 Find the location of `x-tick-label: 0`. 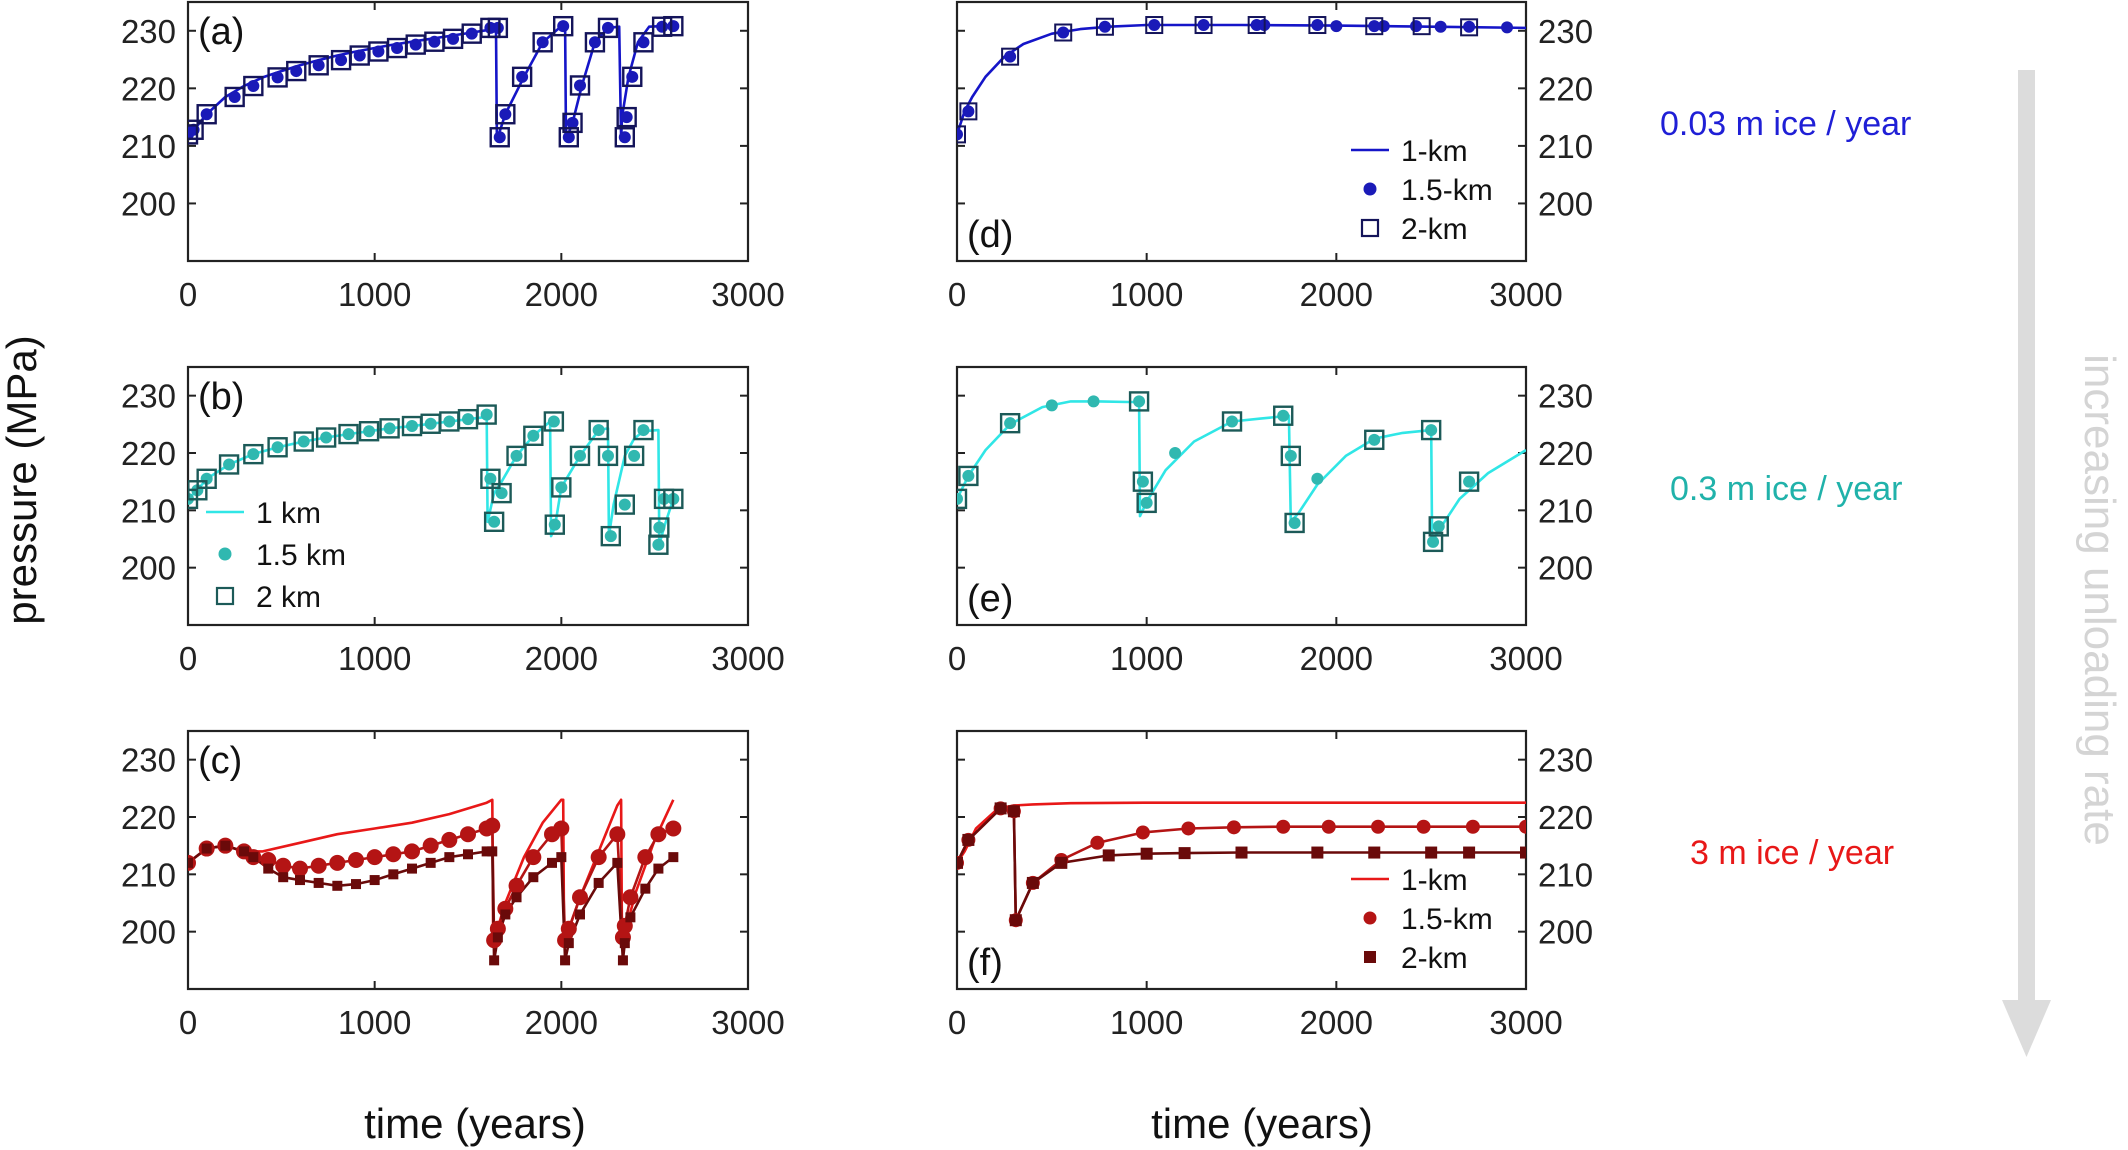

x-tick-label: 0 is located at coordinates (957, 1022).